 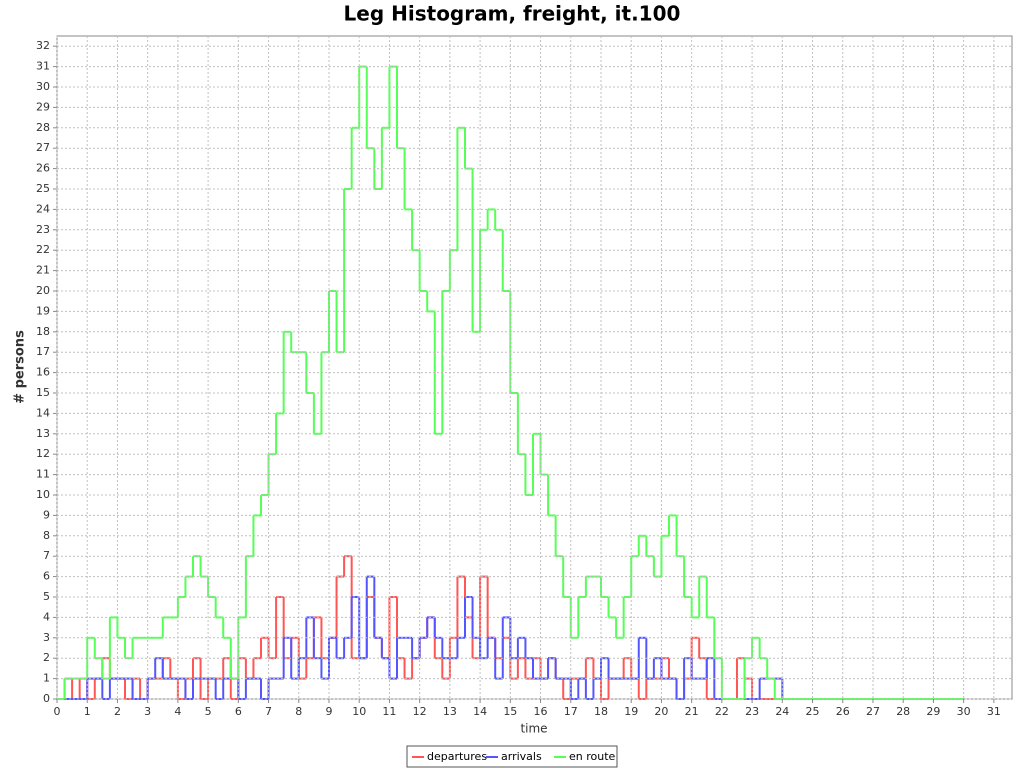 What do you see at coordinates (238, 711) in the screenshot?
I see `x-tick-label: 6` at bounding box center [238, 711].